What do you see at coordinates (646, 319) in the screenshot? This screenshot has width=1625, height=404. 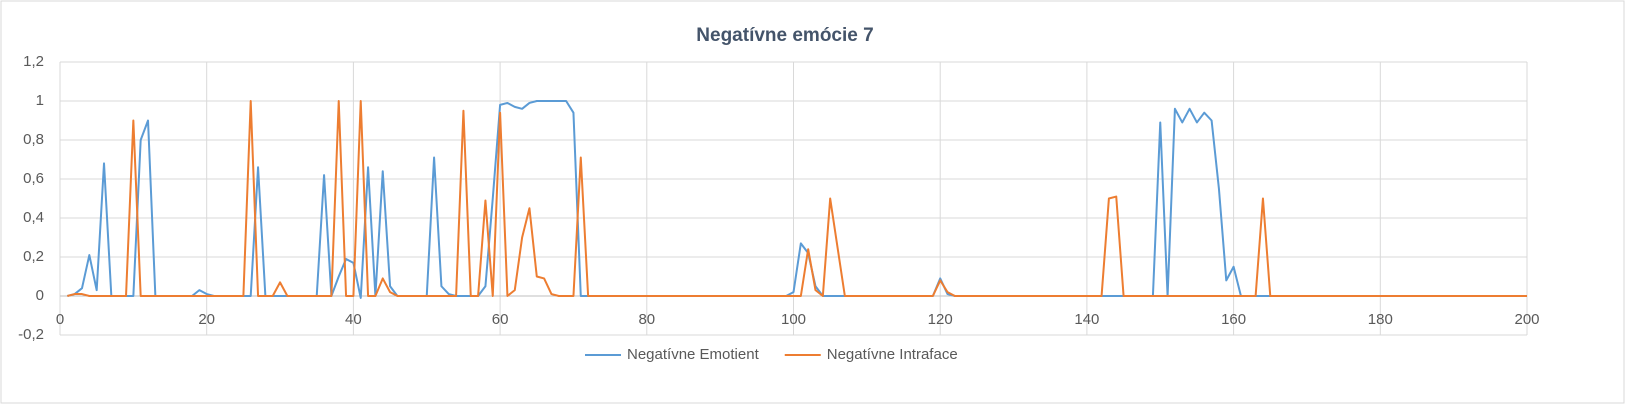 I see `x-tick-label: 80` at bounding box center [646, 319].